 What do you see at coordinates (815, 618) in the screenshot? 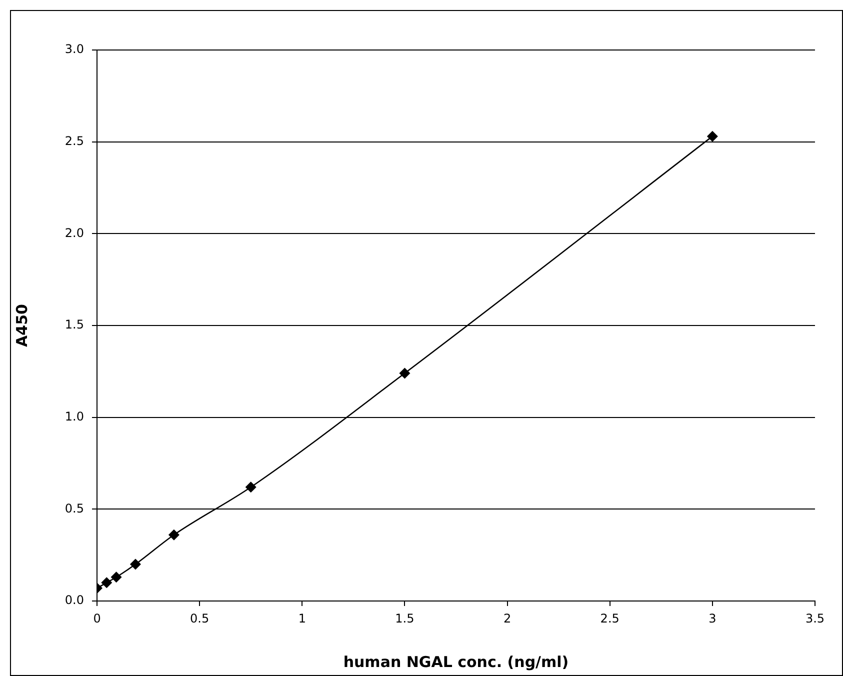
I see `x-tick-label: 3.5` at bounding box center [815, 618].